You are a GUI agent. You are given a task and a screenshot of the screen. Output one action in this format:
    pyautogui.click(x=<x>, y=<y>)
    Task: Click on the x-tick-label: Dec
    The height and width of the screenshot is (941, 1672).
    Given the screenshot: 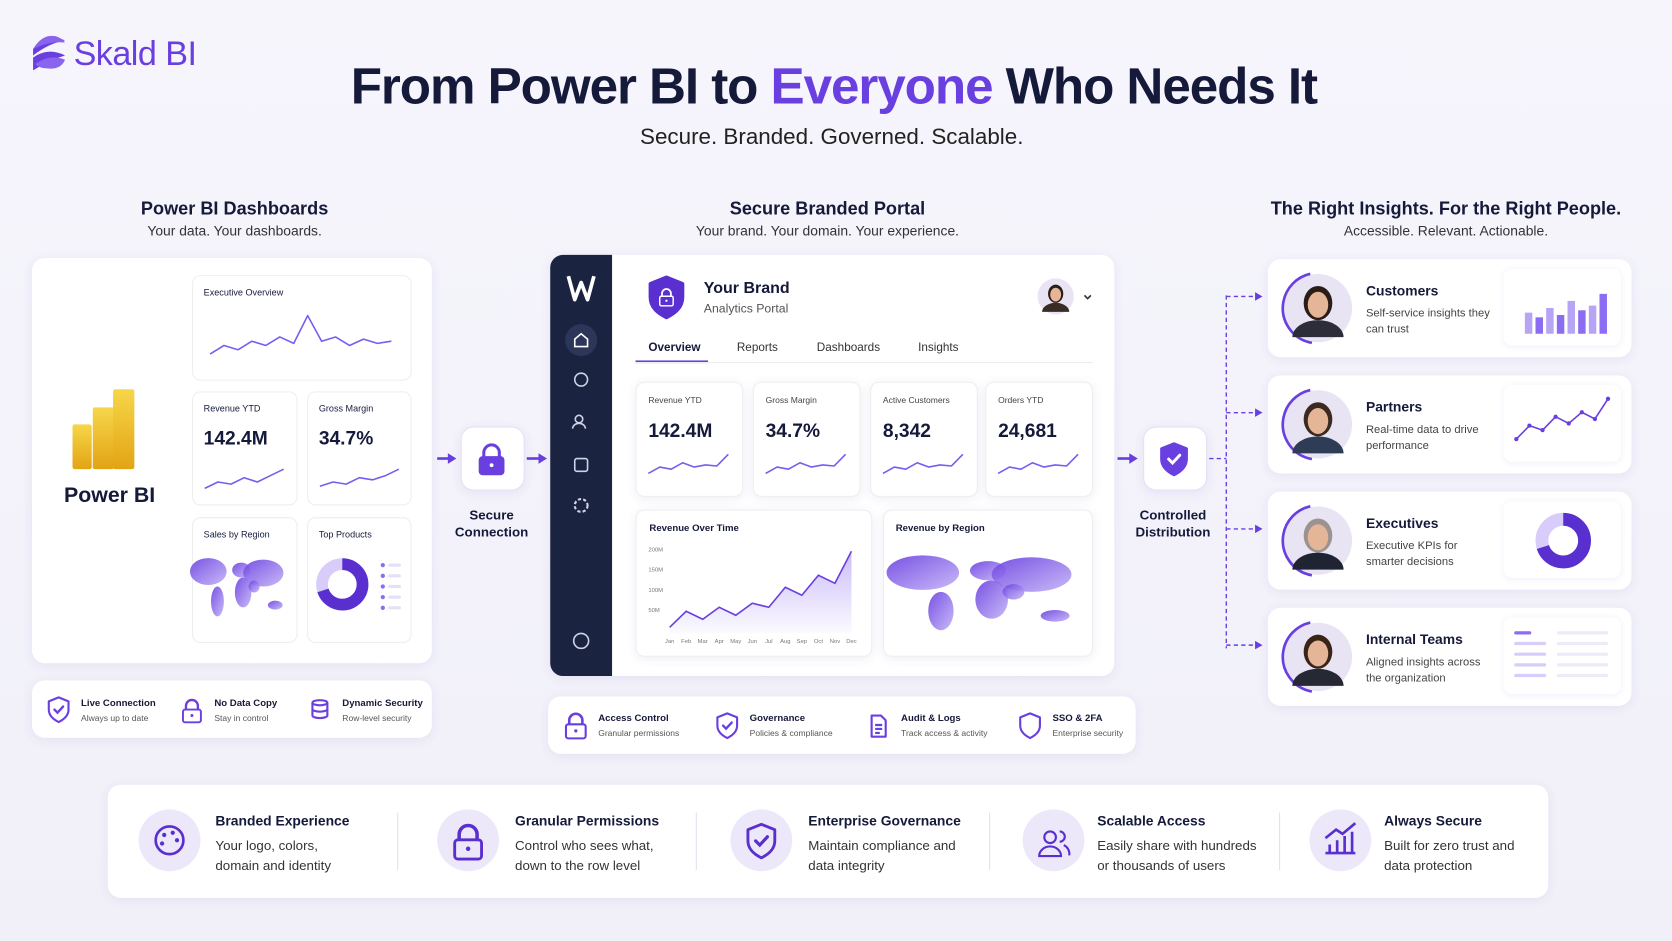 What is the action you would take?
    pyautogui.click(x=851, y=642)
    